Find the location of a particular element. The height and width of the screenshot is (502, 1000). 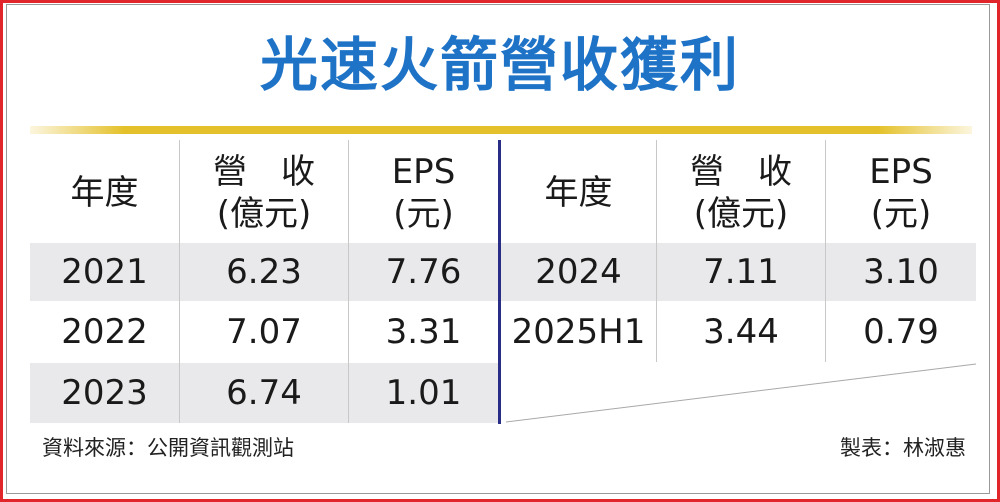

table-divider is located at coordinates (499, 282).